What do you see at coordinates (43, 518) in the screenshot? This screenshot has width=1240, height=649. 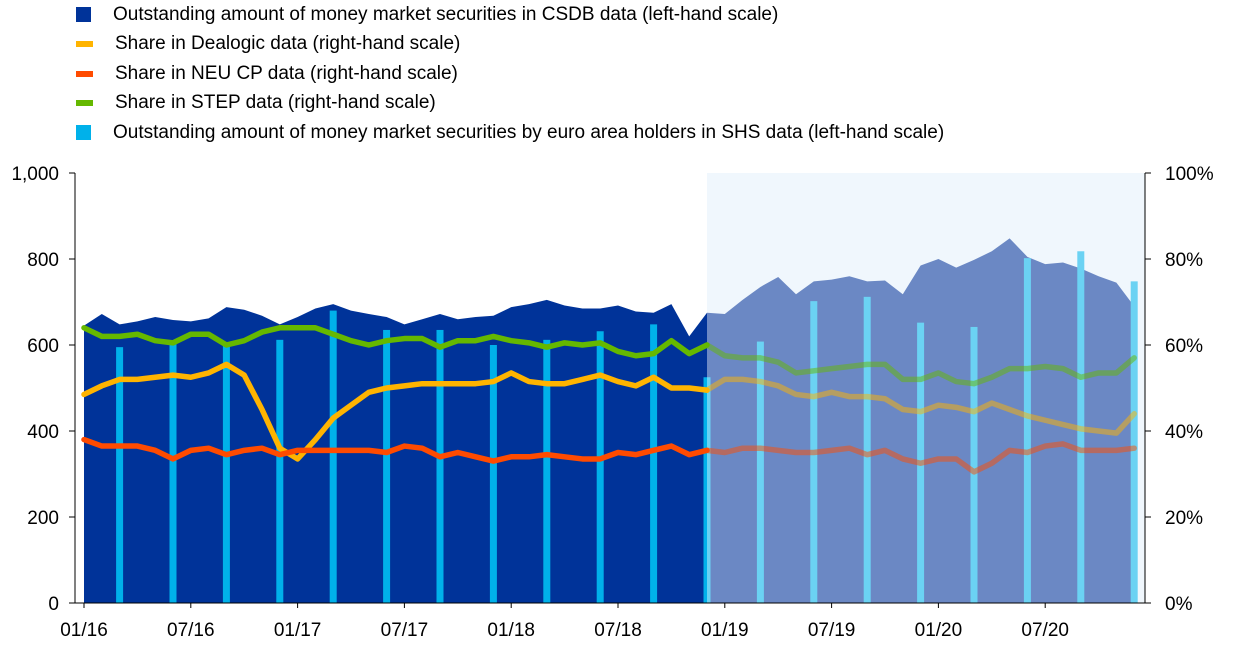 I see `left-tick-label: 200` at bounding box center [43, 518].